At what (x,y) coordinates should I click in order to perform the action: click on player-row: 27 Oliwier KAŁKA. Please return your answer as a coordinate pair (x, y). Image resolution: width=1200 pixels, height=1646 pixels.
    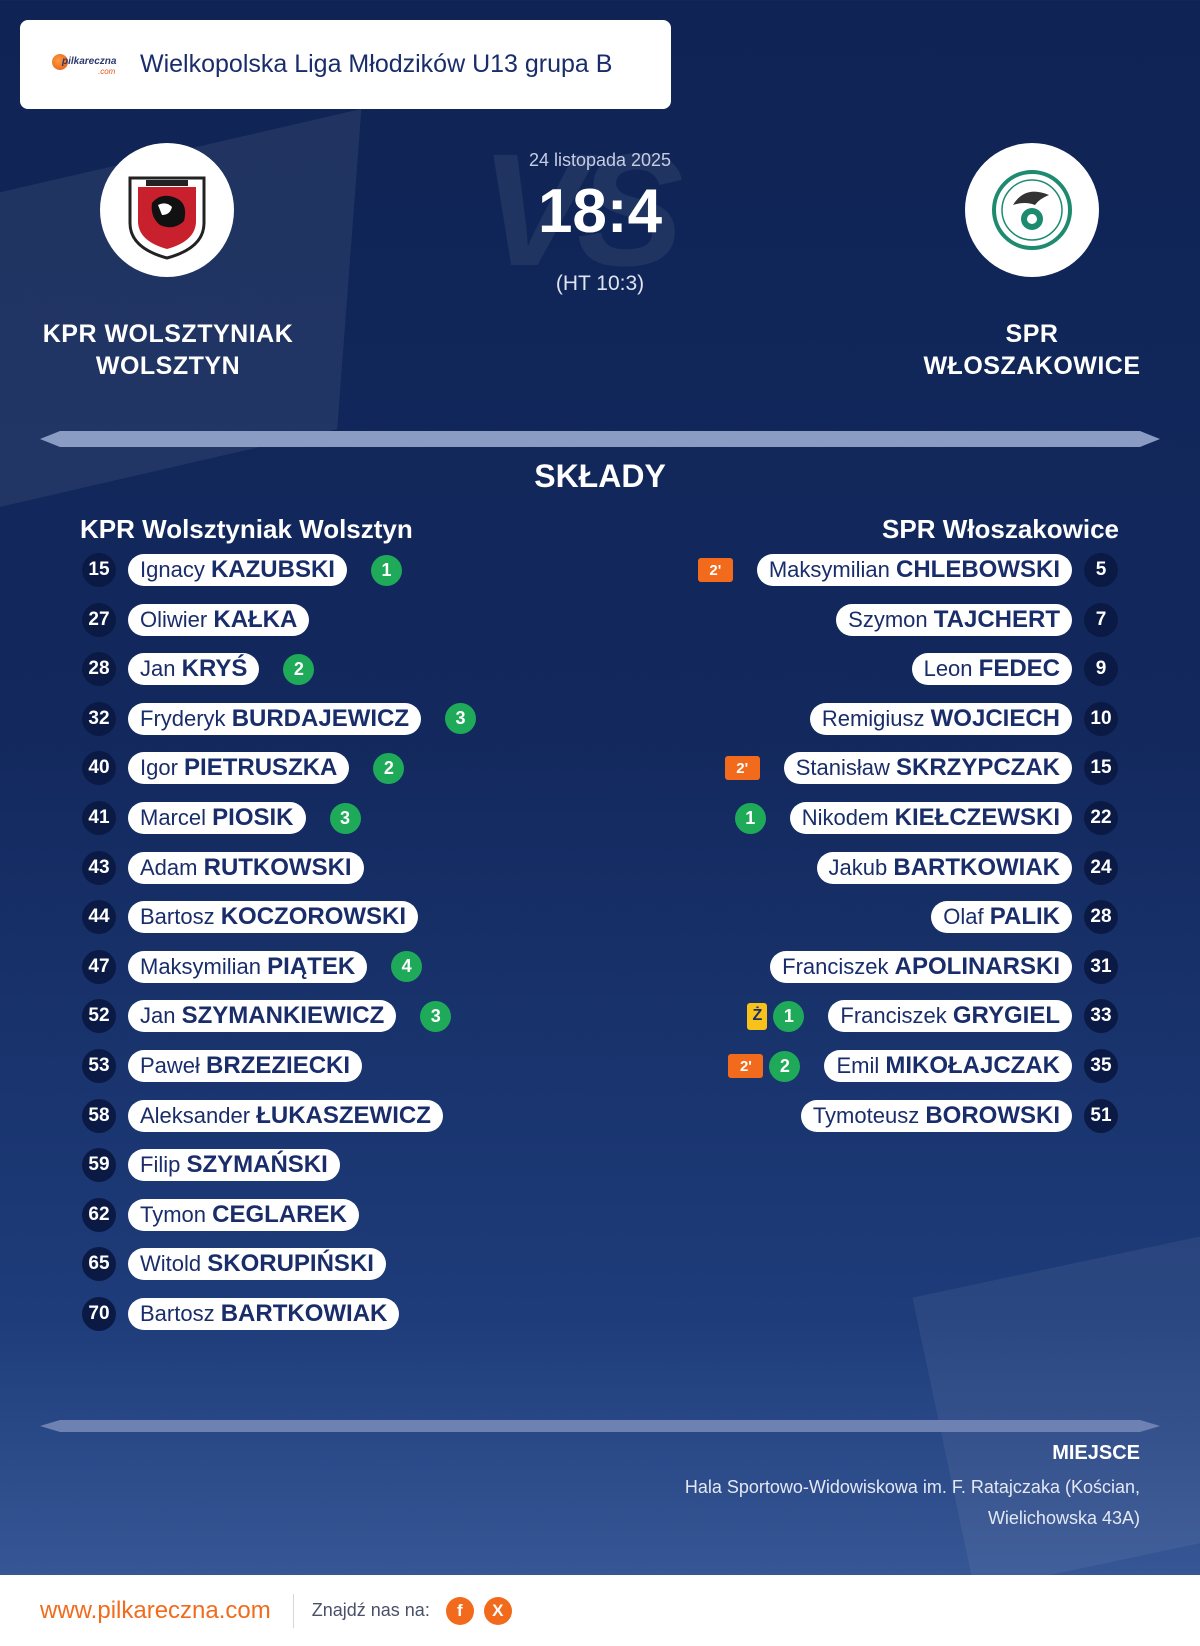
    Looking at the image, I should click on (196, 620).